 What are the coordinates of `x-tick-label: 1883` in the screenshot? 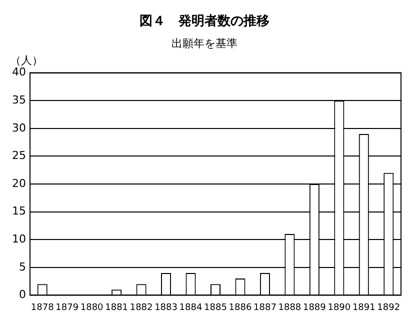 It's located at (166, 307).